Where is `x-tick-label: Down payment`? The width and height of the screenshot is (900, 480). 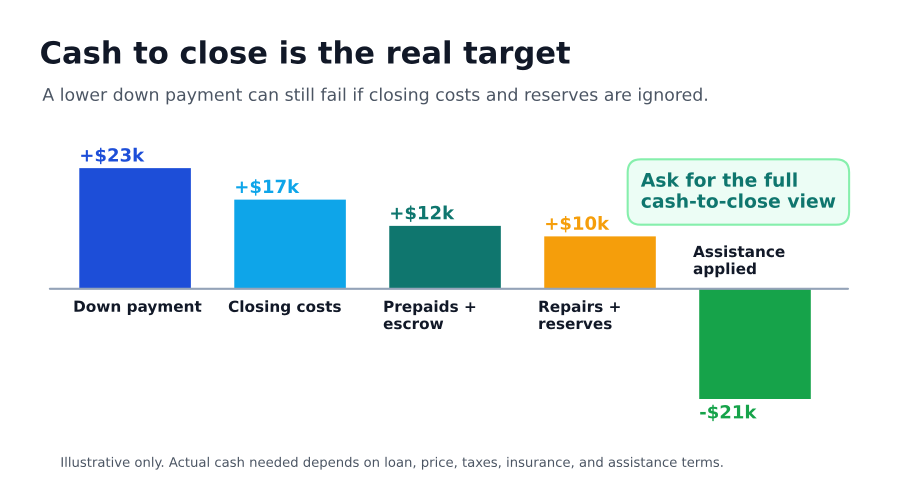 x-tick-label: Down payment is located at coordinates (138, 308).